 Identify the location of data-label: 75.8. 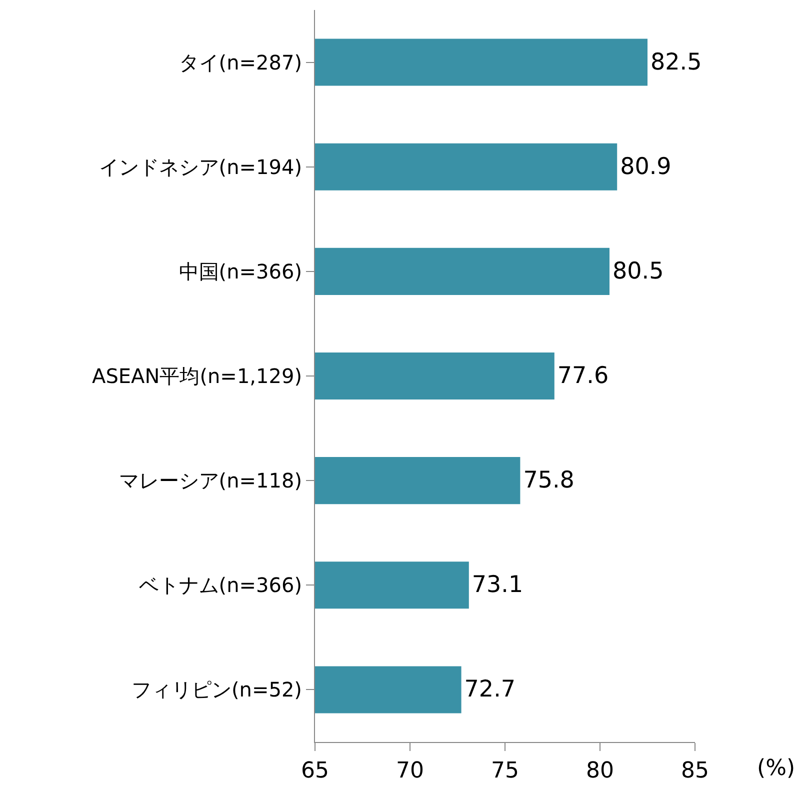
(548, 481).